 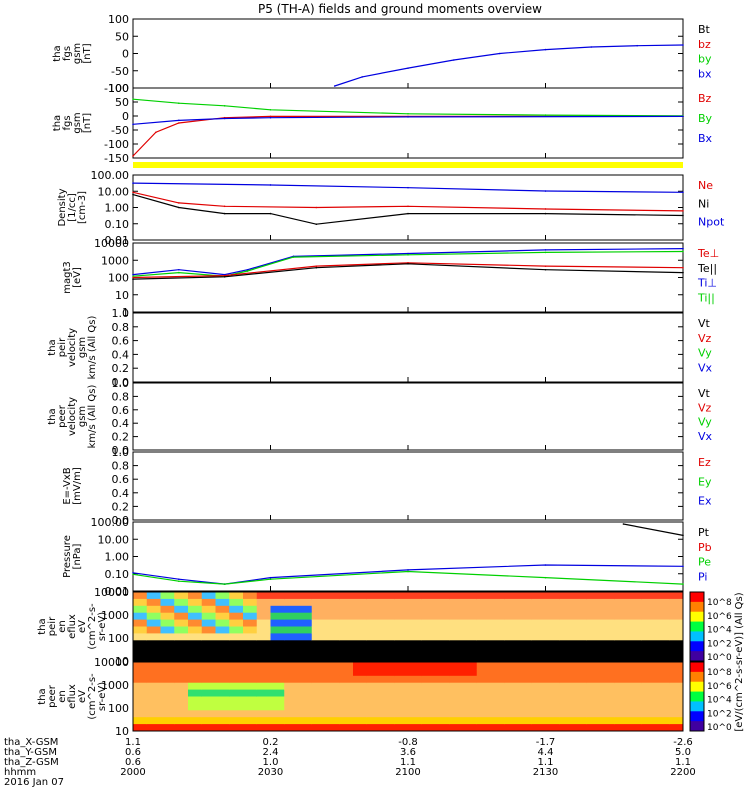 What do you see at coordinates (42, 626) in the screenshot?
I see `y-axis-label: tha` at bounding box center [42, 626].